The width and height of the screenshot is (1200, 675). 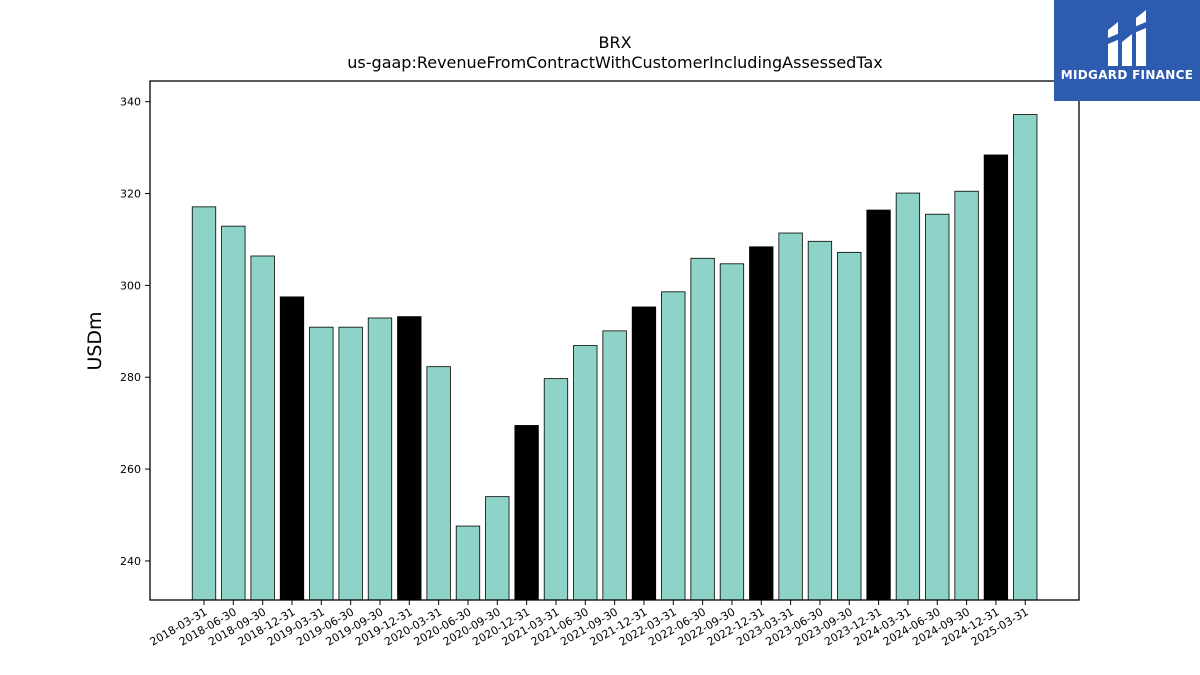 I want to click on y-tick-label: 240, so click(x=130, y=561).